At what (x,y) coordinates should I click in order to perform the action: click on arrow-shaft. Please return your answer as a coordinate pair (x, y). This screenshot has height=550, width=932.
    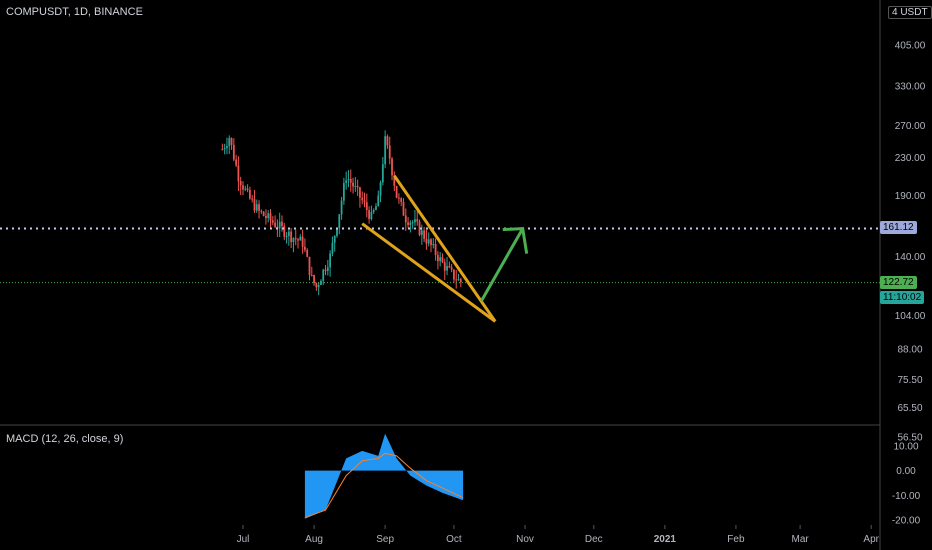
    Looking at the image, I should click on (502, 264).